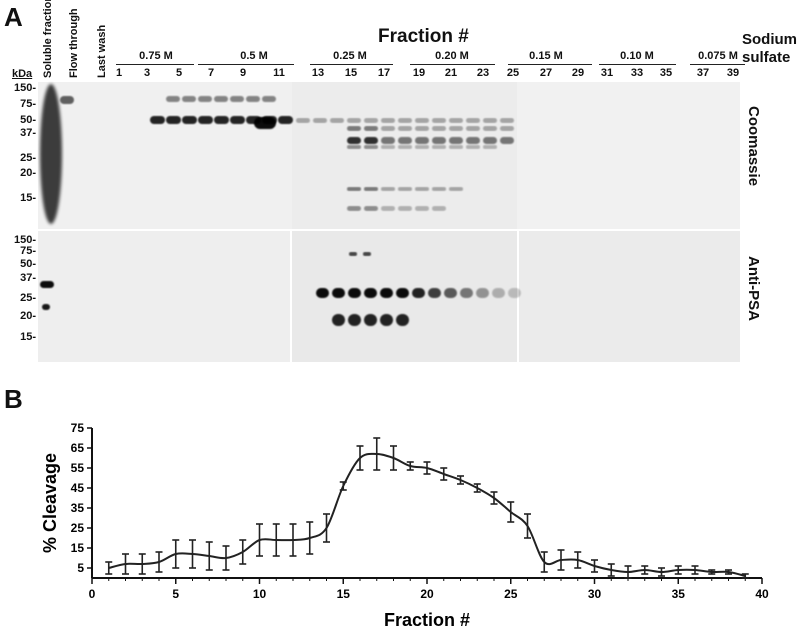  What do you see at coordinates (753, 146) in the screenshot?
I see `coomassie-label: Coomassie` at bounding box center [753, 146].